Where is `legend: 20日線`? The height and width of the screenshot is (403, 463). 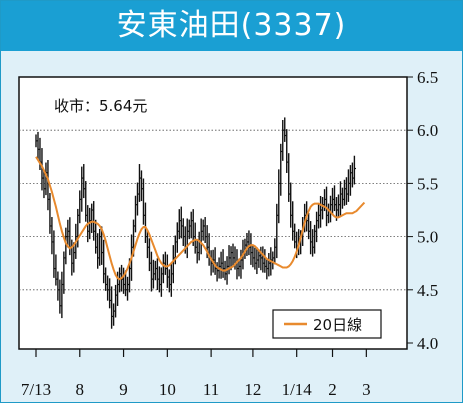 legend: 20日線 is located at coordinates (327, 324).